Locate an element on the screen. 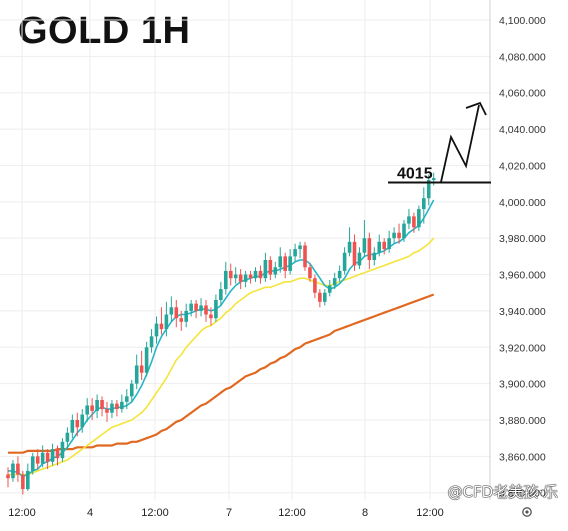 Image resolution: width=568 pixels, height=531 pixels. projection-arrow is located at coordinates (460, 143).